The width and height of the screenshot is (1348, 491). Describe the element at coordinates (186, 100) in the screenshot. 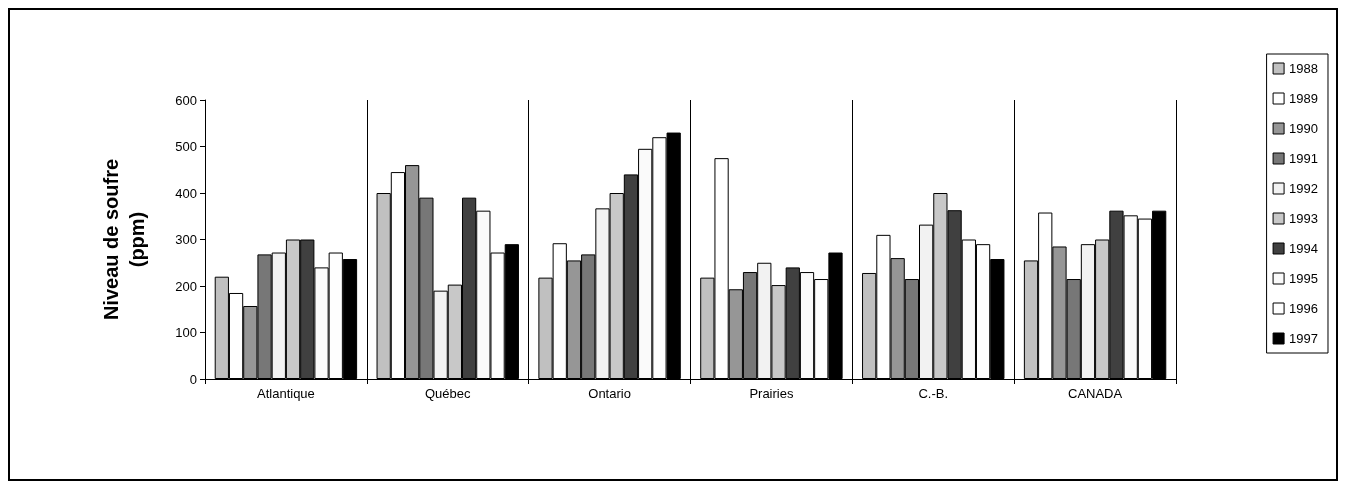

I see `y-tick-label: 600` at that location.